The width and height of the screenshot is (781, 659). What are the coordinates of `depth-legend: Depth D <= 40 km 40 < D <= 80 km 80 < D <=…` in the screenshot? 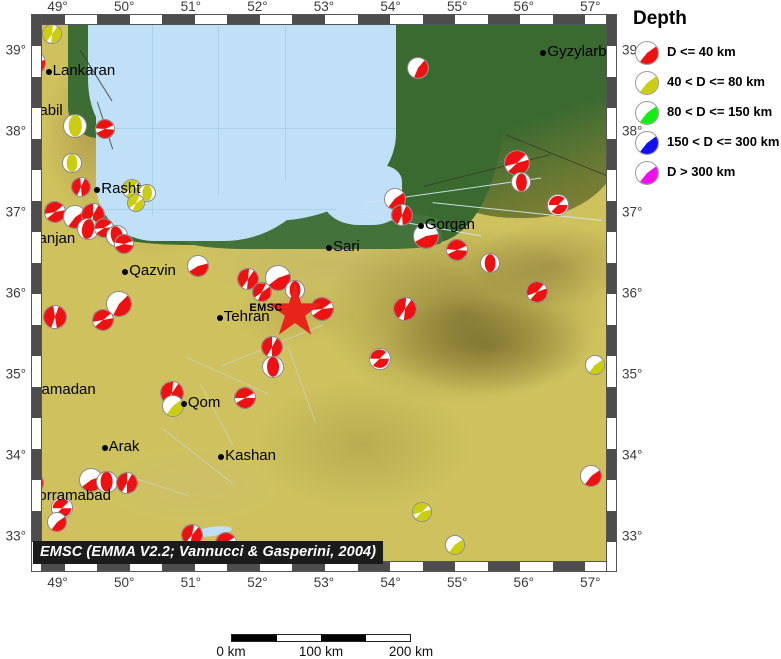 It's located at (704, 99).